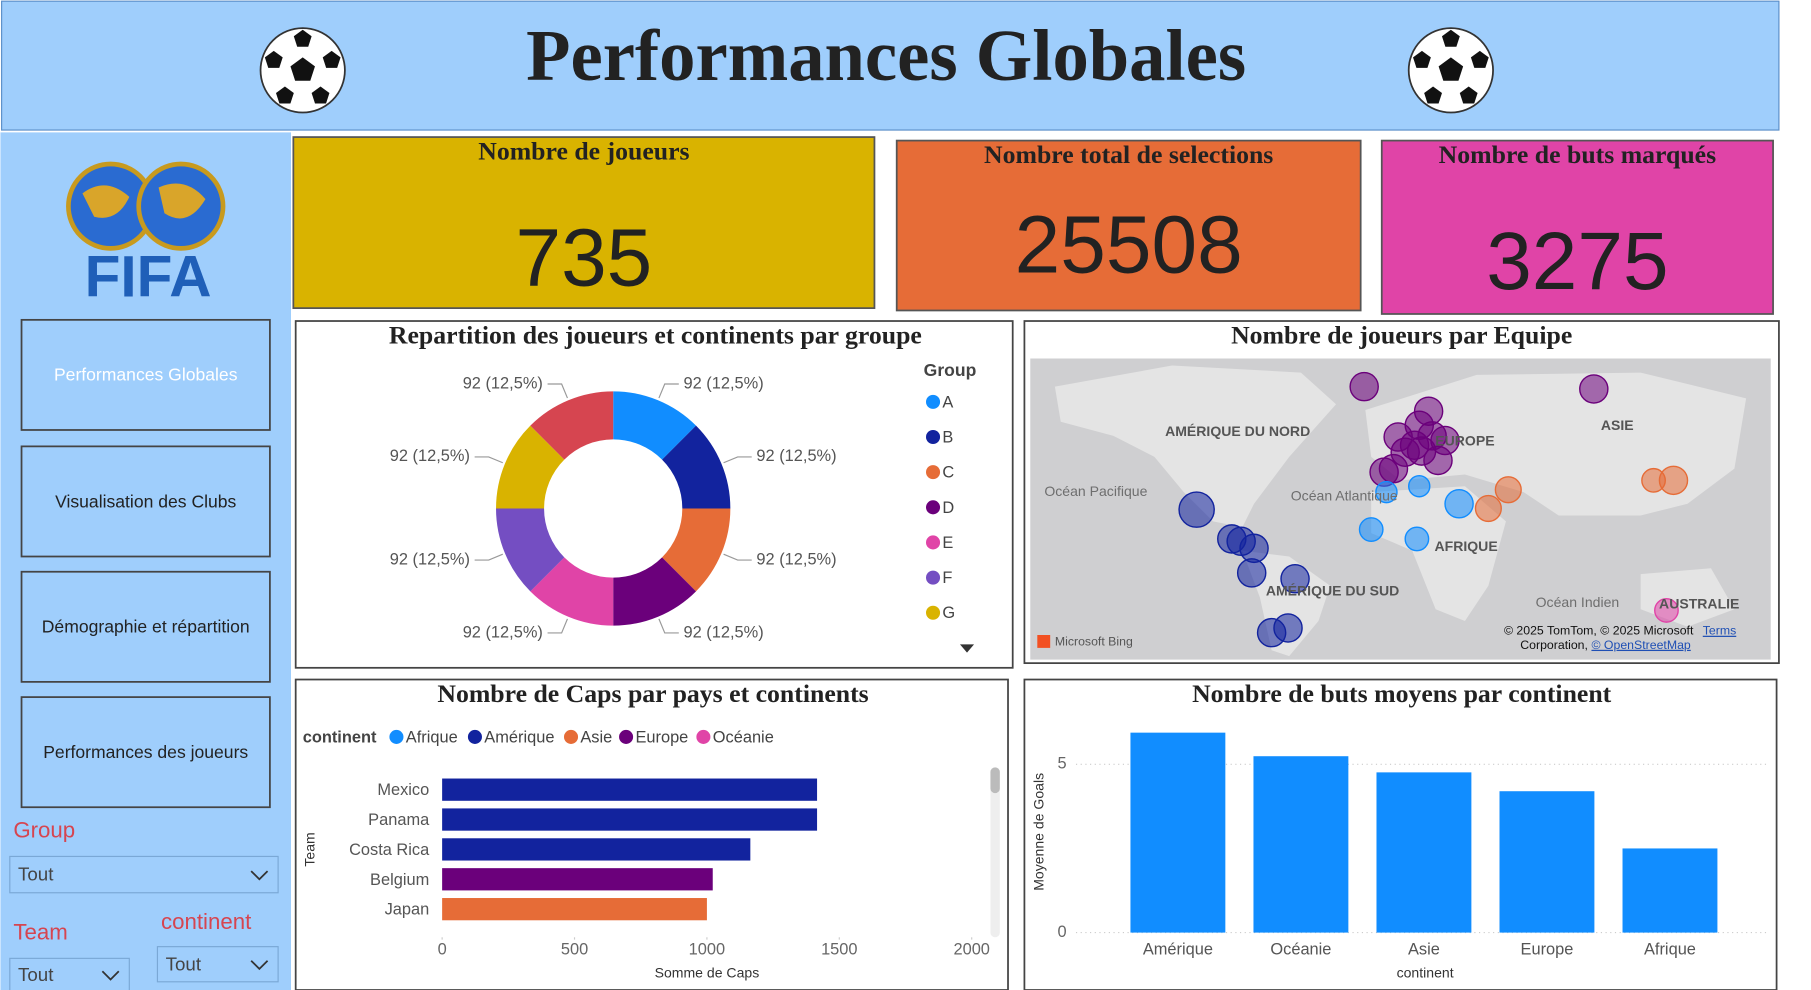 The height and width of the screenshot is (990, 1811). I want to click on map-attribution: © OpenStreetMap, so click(1640, 645).